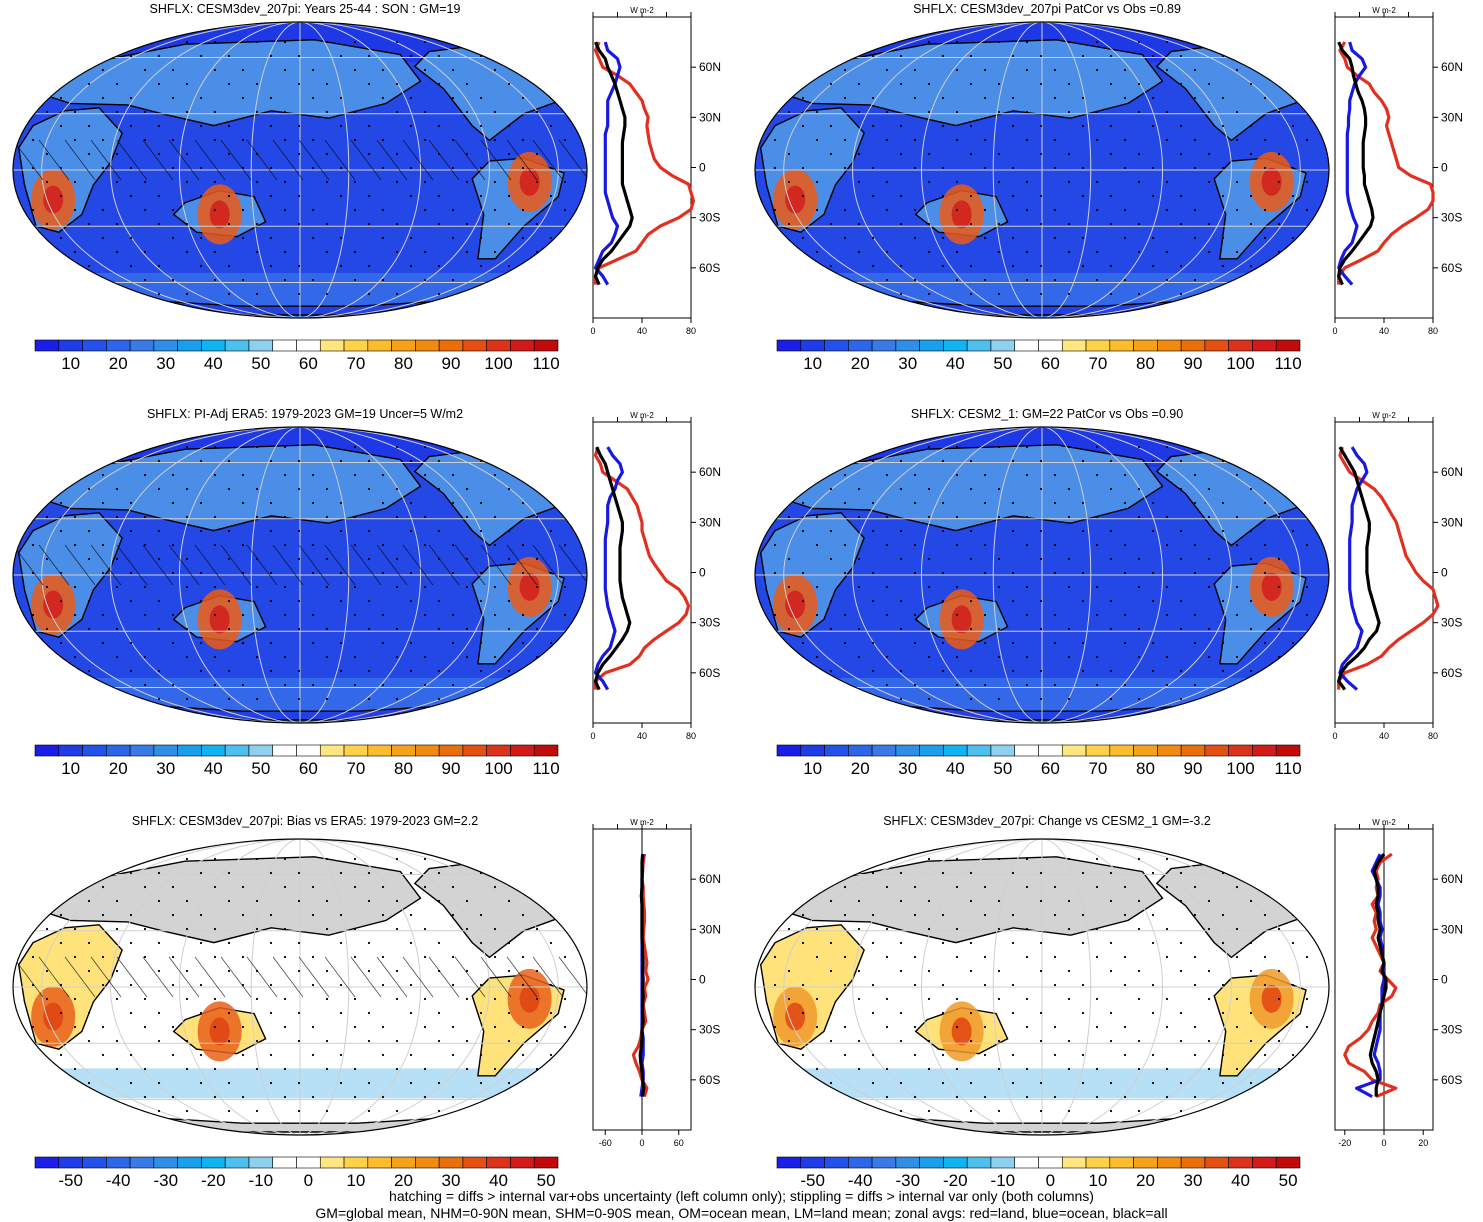 The width and height of the screenshot is (1483, 1222). What do you see at coordinates (561, 448) in the screenshot?
I see `continent-greenland` at bounding box center [561, 448].